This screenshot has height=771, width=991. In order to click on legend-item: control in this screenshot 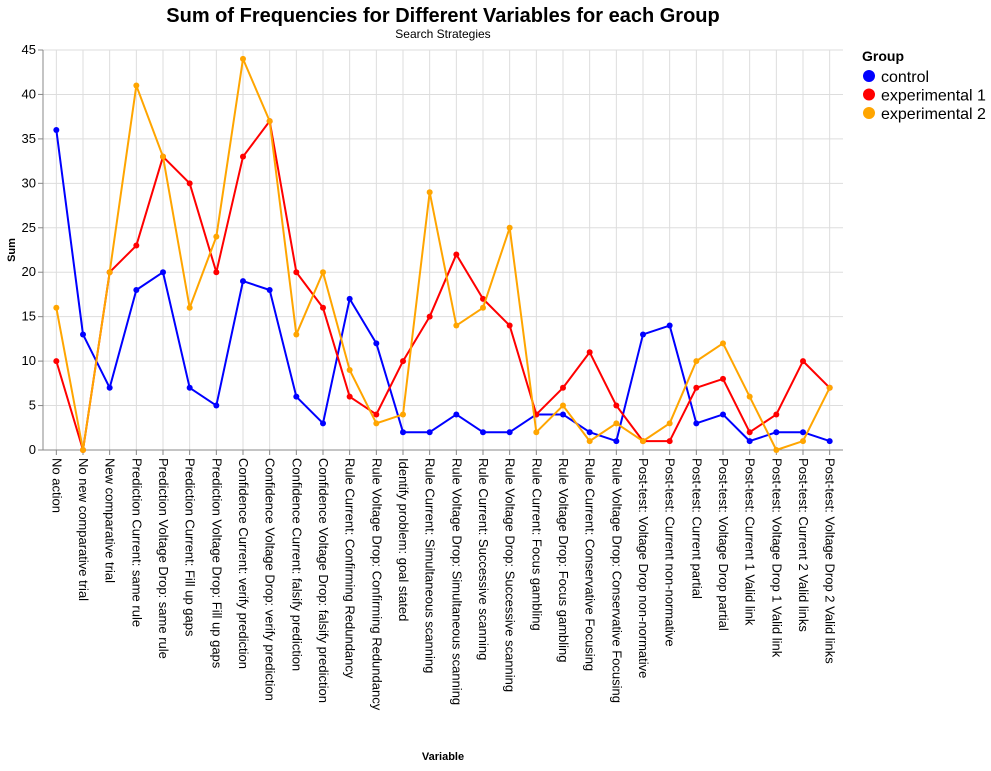, I will do `click(896, 77)`.